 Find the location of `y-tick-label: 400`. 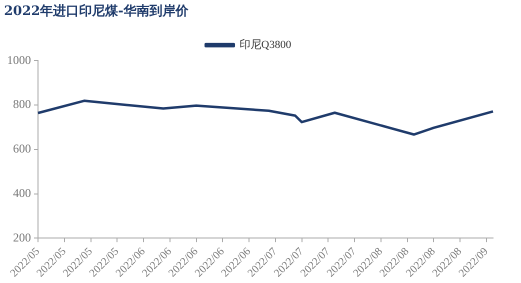

y-tick-label: 400 is located at coordinates (22, 193).